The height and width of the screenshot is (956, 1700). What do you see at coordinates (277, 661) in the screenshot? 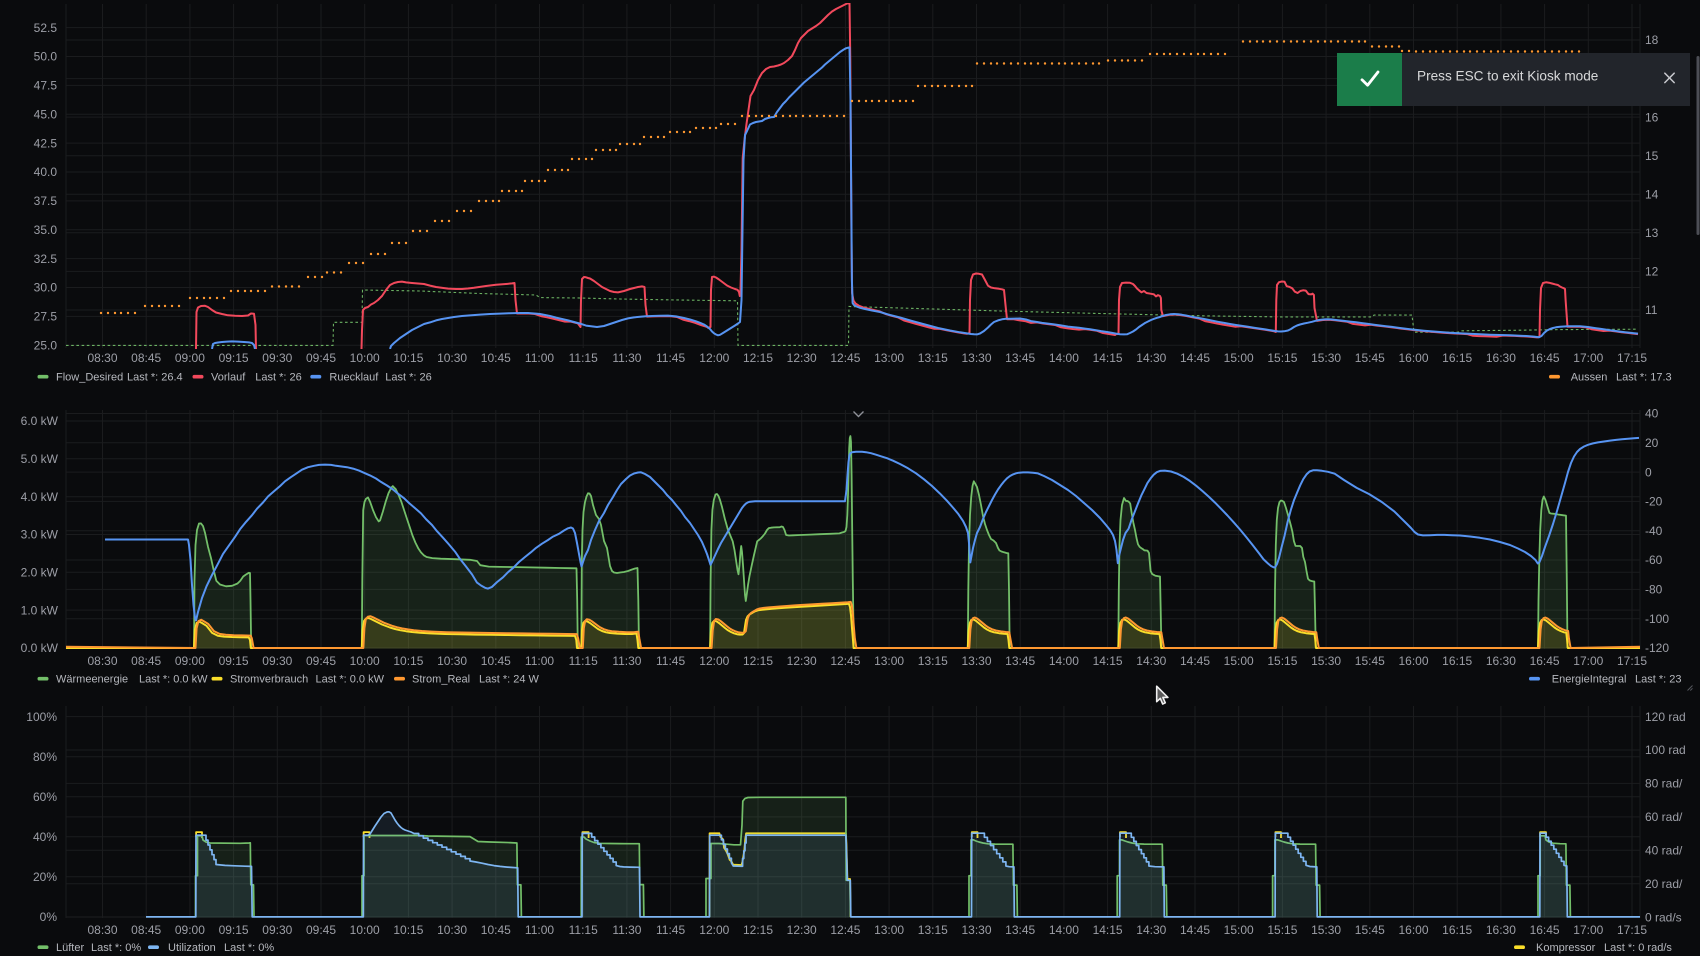
I see `svg-text: 09:30` at bounding box center [277, 661].